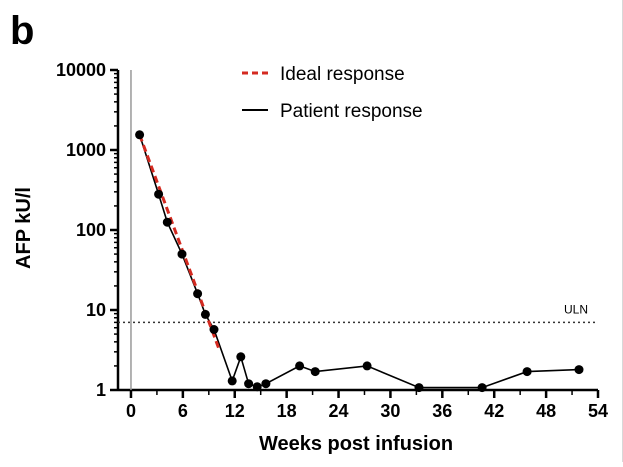 Image resolution: width=623 pixels, height=467 pixels. Describe the element at coordinates (390, 411) in the screenshot. I see `x-tick-label: 30` at that location.